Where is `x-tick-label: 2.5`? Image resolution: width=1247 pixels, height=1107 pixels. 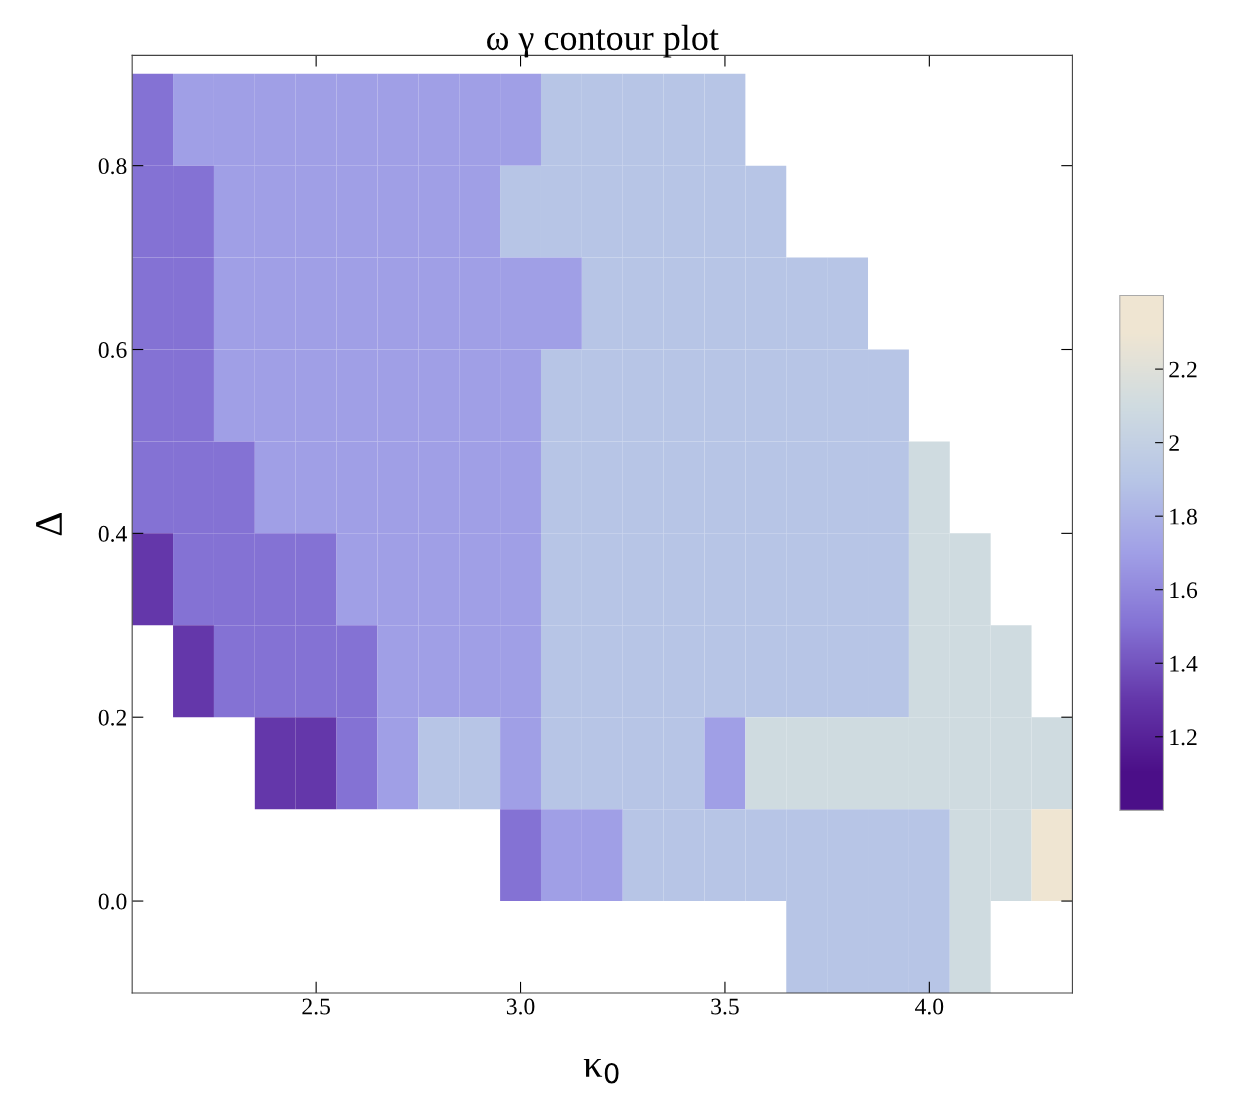
x-tick-label: 2.5 is located at coordinates (316, 1006).